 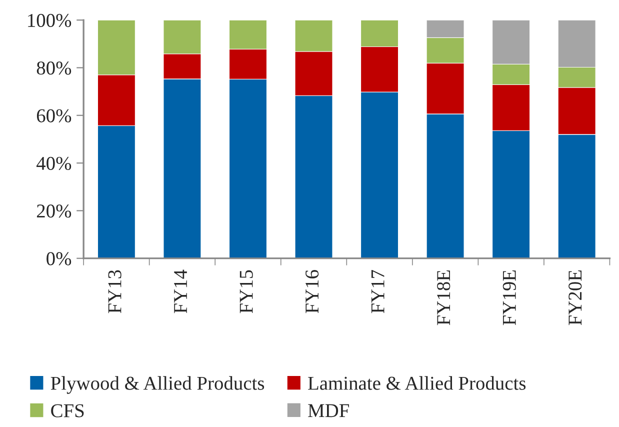 What do you see at coordinates (50, 21) in the screenshot?
I see `y-tick-label: 100%` at bounding box center [50, 21].